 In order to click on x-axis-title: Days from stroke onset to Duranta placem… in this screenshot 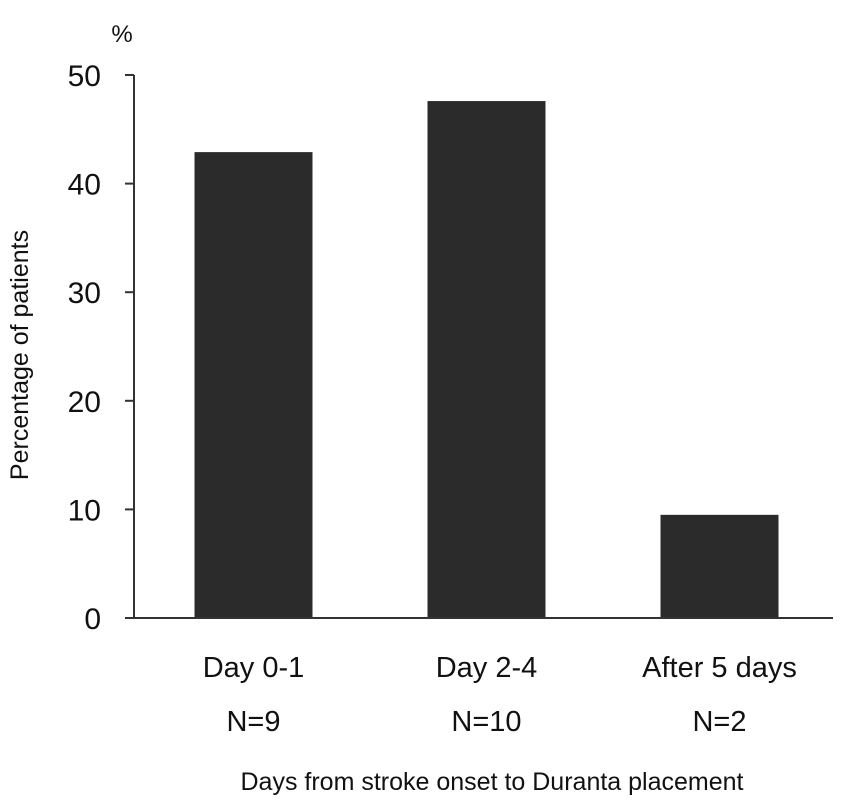, I will do `click(491, 782)`.